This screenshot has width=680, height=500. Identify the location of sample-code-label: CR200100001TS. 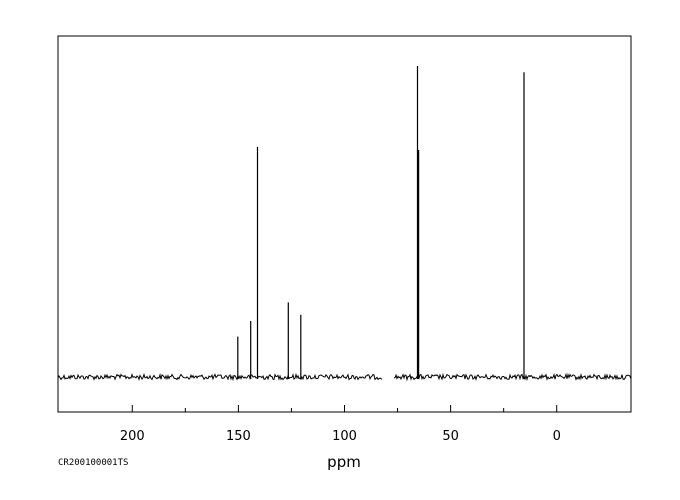
(93, 463).